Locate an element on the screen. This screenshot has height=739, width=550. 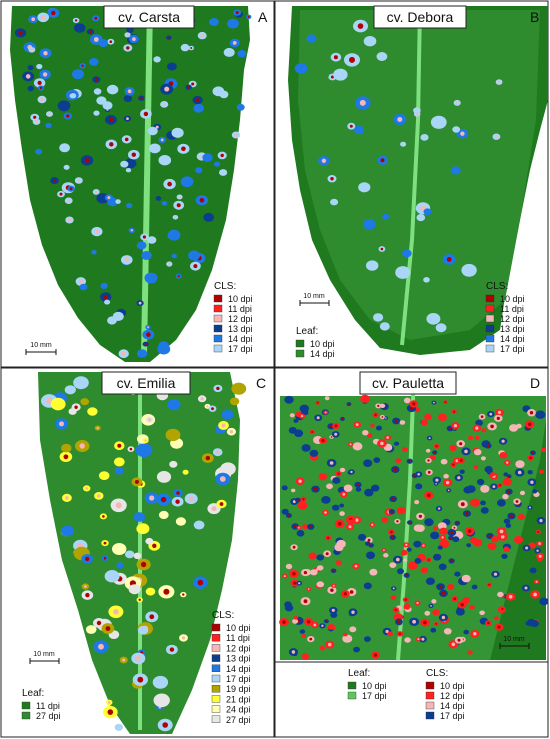
panel-d-title-text: cv. Pauletta is located at coordinates (408, 383).